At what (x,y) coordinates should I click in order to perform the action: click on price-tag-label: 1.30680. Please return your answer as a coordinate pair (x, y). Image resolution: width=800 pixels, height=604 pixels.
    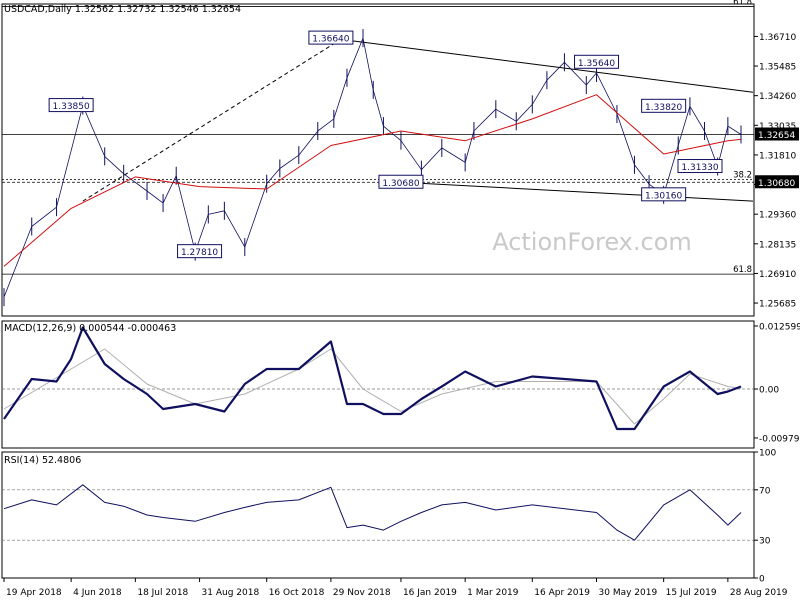
    Looking at the image, I should click on (776, 184).